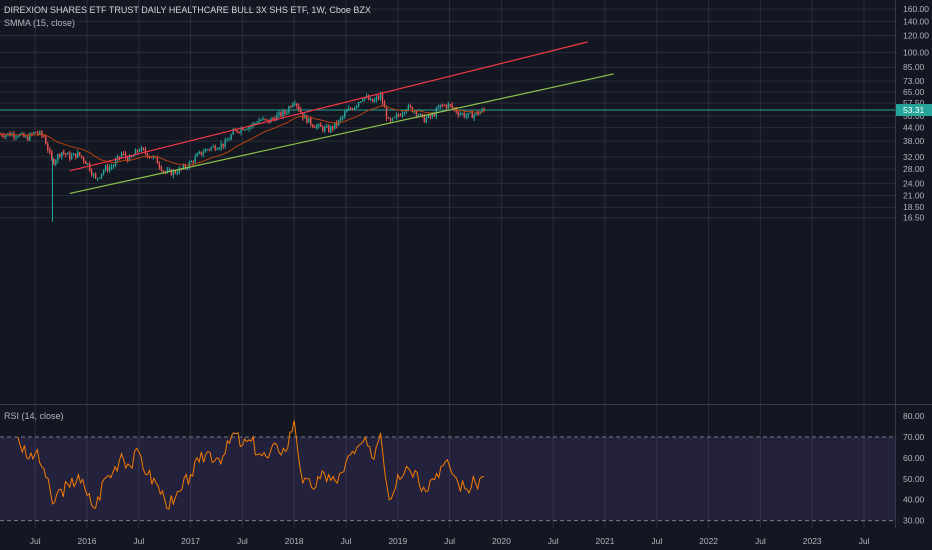 Image resolution: width=932 pixels, height=550 pixels. I want to click on rsi-legend: RSI (14, close), so click(34, 416).